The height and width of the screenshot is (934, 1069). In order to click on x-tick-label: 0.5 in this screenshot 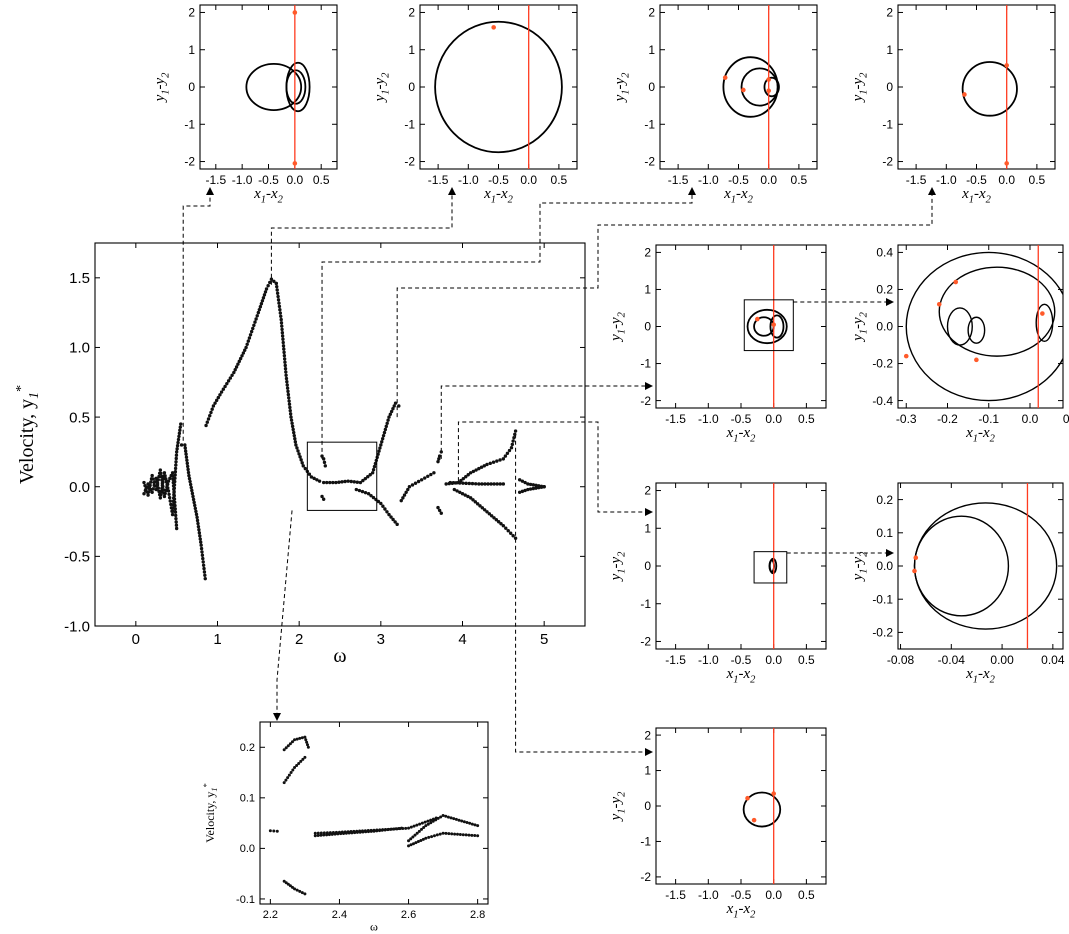, I will do `click(1037, 180)`.